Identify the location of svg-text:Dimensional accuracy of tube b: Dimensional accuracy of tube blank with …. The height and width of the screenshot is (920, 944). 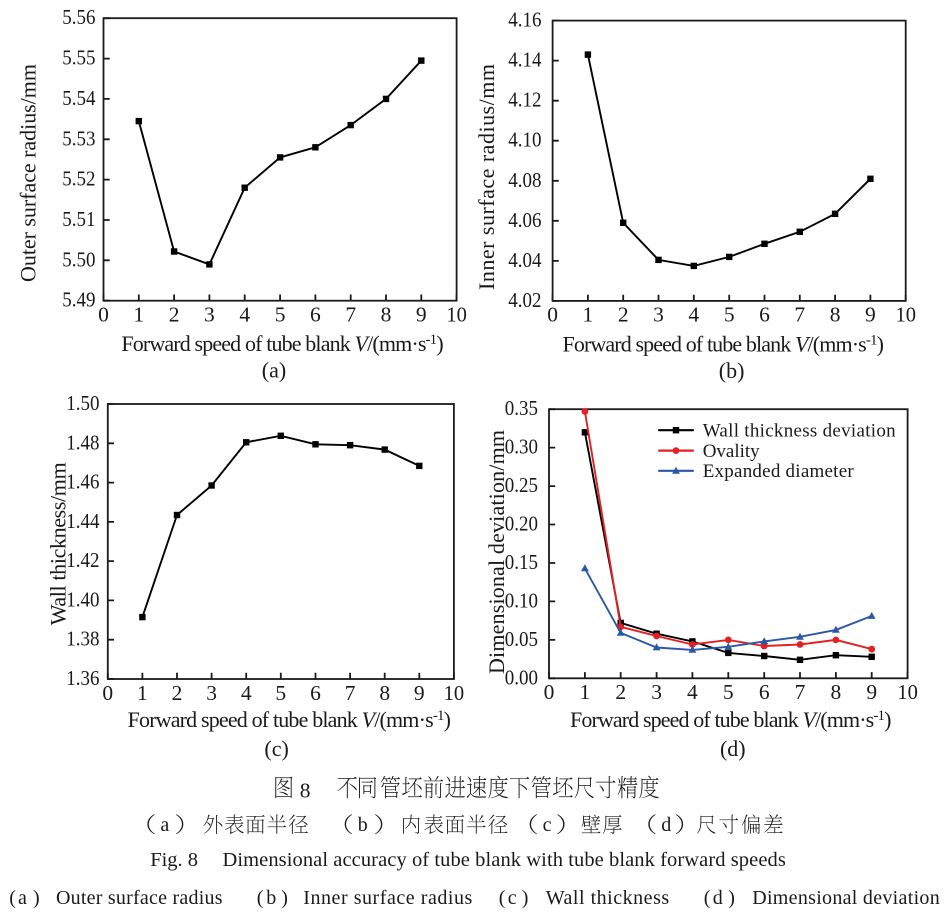
(504, 860).